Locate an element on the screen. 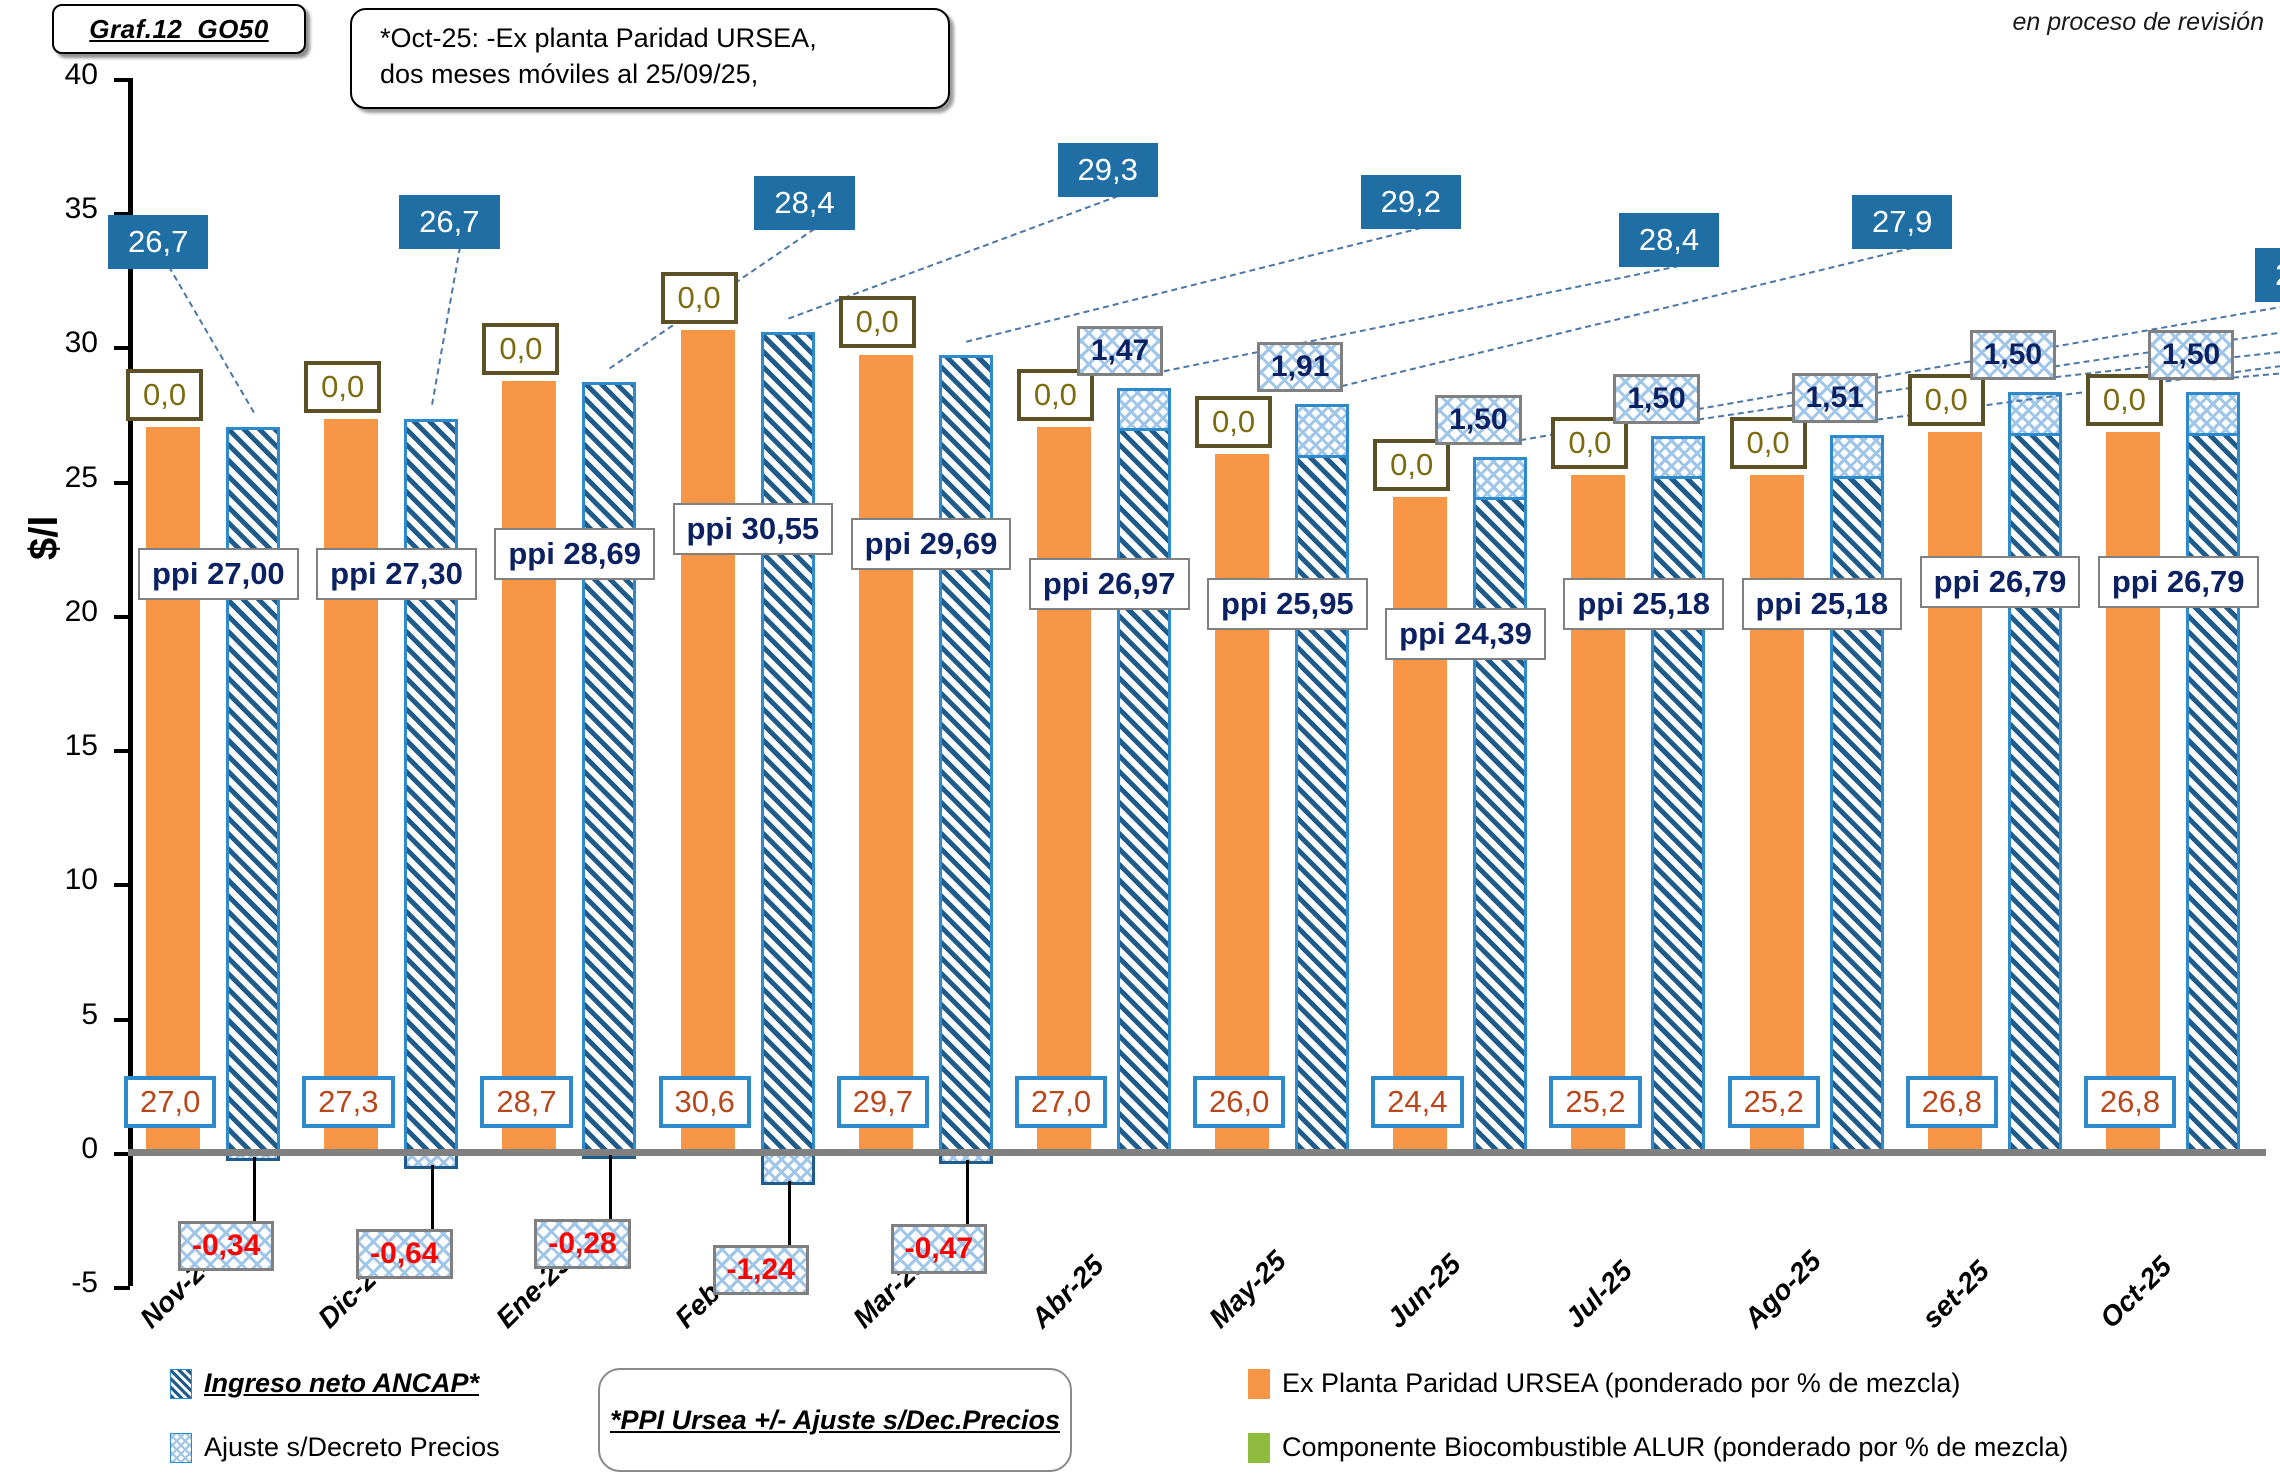 This screenshot has height=1482, width=2280. label-ex-planta-value: 26,8 is located at coordinates (2130, 1101).